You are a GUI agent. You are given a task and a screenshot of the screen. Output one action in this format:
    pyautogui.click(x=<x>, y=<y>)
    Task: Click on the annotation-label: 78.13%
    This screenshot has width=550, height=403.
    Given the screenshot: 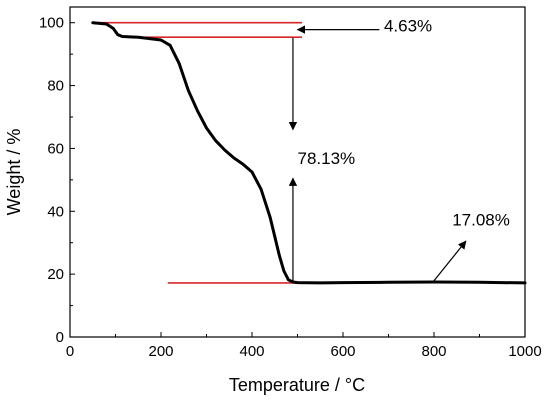 What is the action you would take?
    pyautogui.click(x=327, y=158)
    